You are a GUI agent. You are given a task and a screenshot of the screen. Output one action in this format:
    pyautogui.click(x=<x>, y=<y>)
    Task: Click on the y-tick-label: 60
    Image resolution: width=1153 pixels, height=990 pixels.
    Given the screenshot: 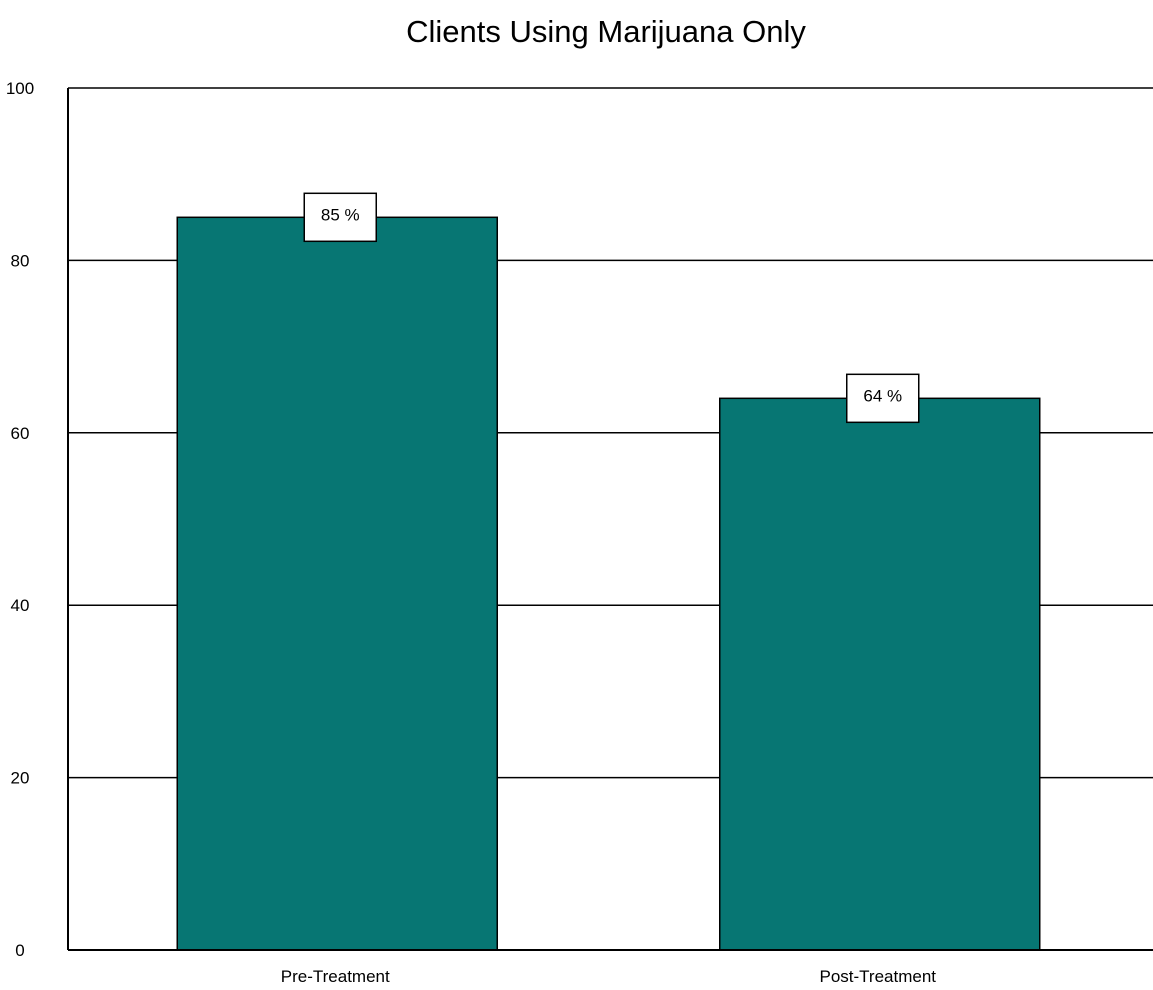 What is the action you would take?
    pyautogui.click(x=20, y=433)
    